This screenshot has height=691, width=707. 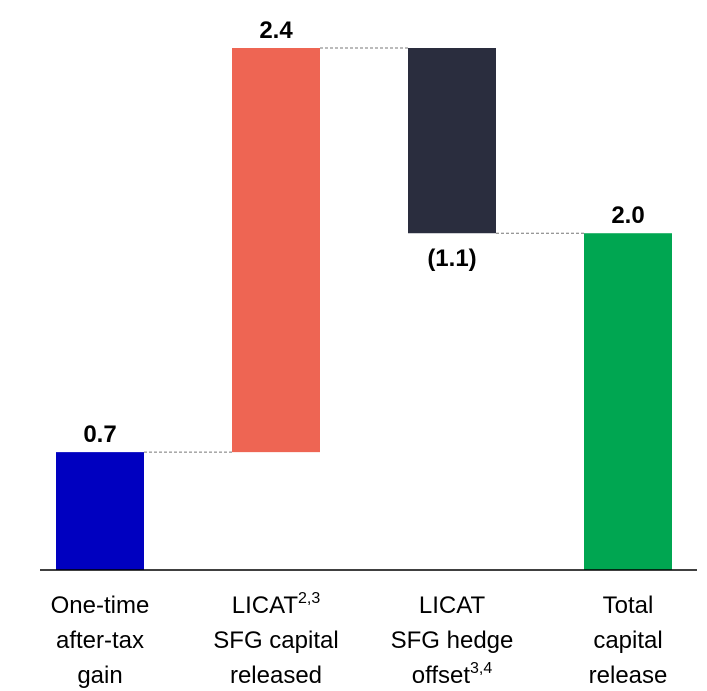 What do you see at coordinates (276, 675) in the screenshot?
I see `x-tick-label: released` at bounding box center [276, 675].